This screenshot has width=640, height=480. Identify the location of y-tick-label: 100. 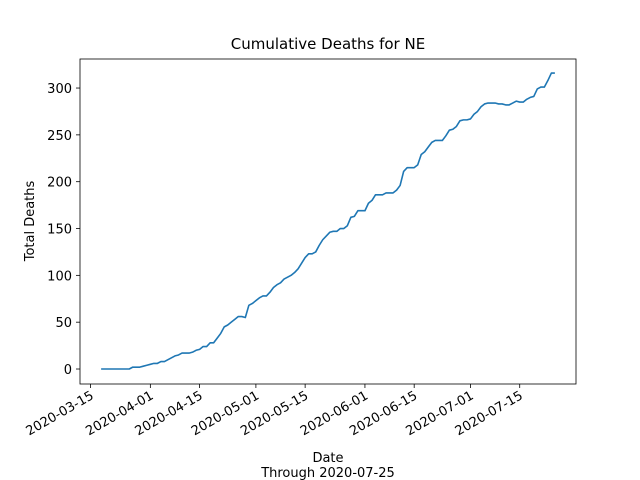
(59, 276).